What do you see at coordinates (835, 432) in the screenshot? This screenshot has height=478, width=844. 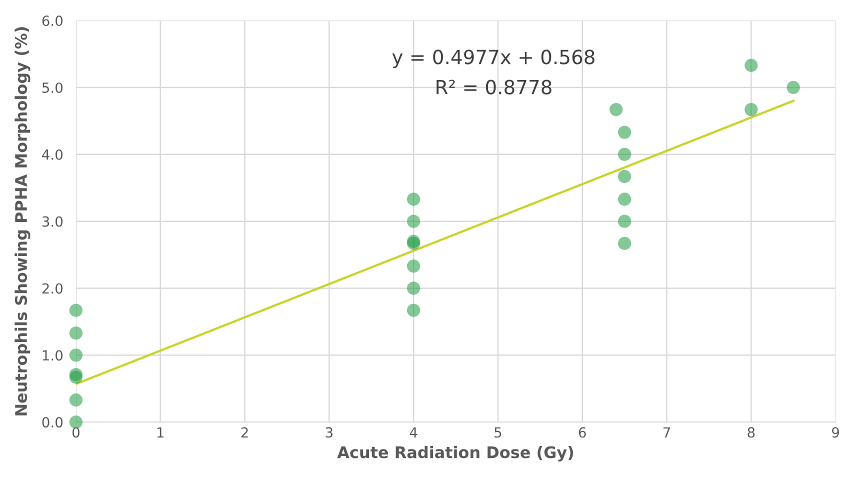 I see `x-tick-label: 9` at bounding box center [835, 432].